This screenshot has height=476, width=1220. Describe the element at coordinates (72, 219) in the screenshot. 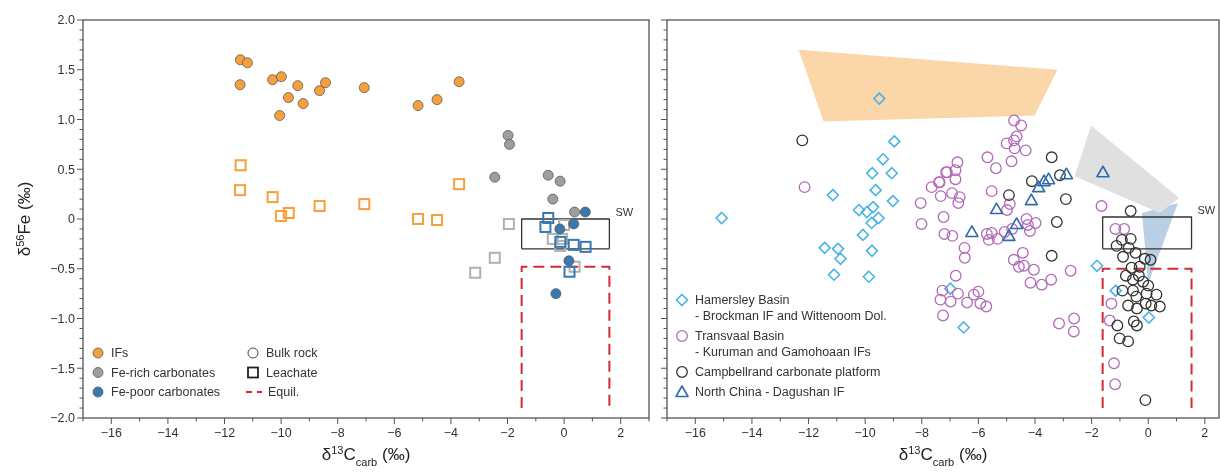

I see `y-tick-label: 0` at that location.